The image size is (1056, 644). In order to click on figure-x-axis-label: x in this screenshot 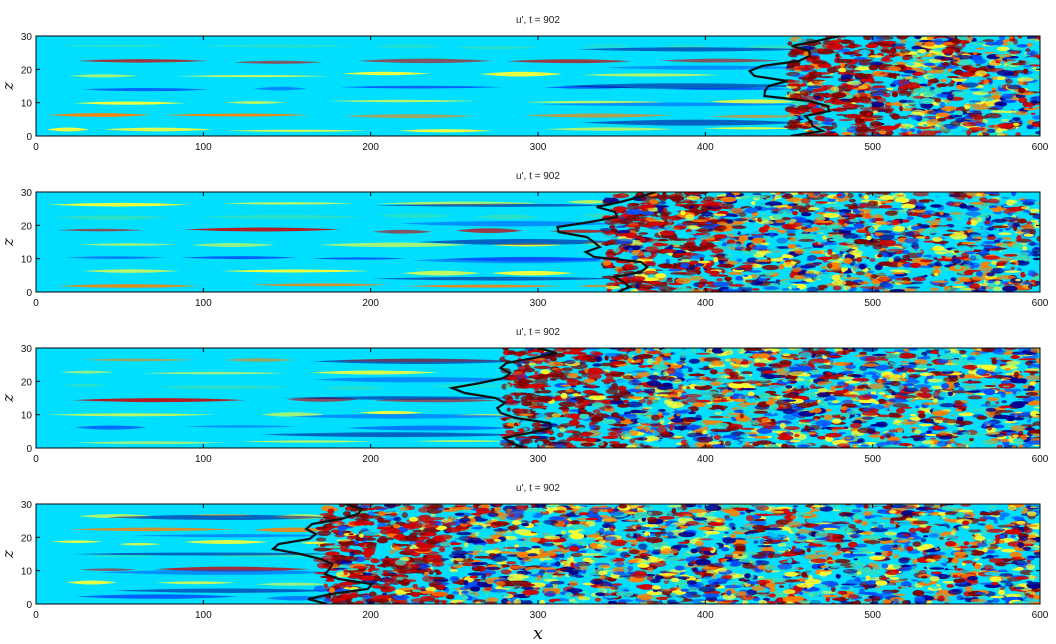, I will do `click(538, 633)`.